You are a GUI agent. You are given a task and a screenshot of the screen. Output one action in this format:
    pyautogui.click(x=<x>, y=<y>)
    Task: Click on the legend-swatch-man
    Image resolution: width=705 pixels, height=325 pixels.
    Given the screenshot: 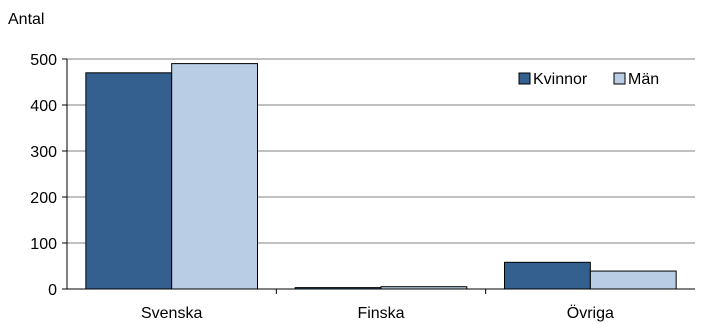 What is the action you would take?
    pyautogui.click(x=619, y=78)
    